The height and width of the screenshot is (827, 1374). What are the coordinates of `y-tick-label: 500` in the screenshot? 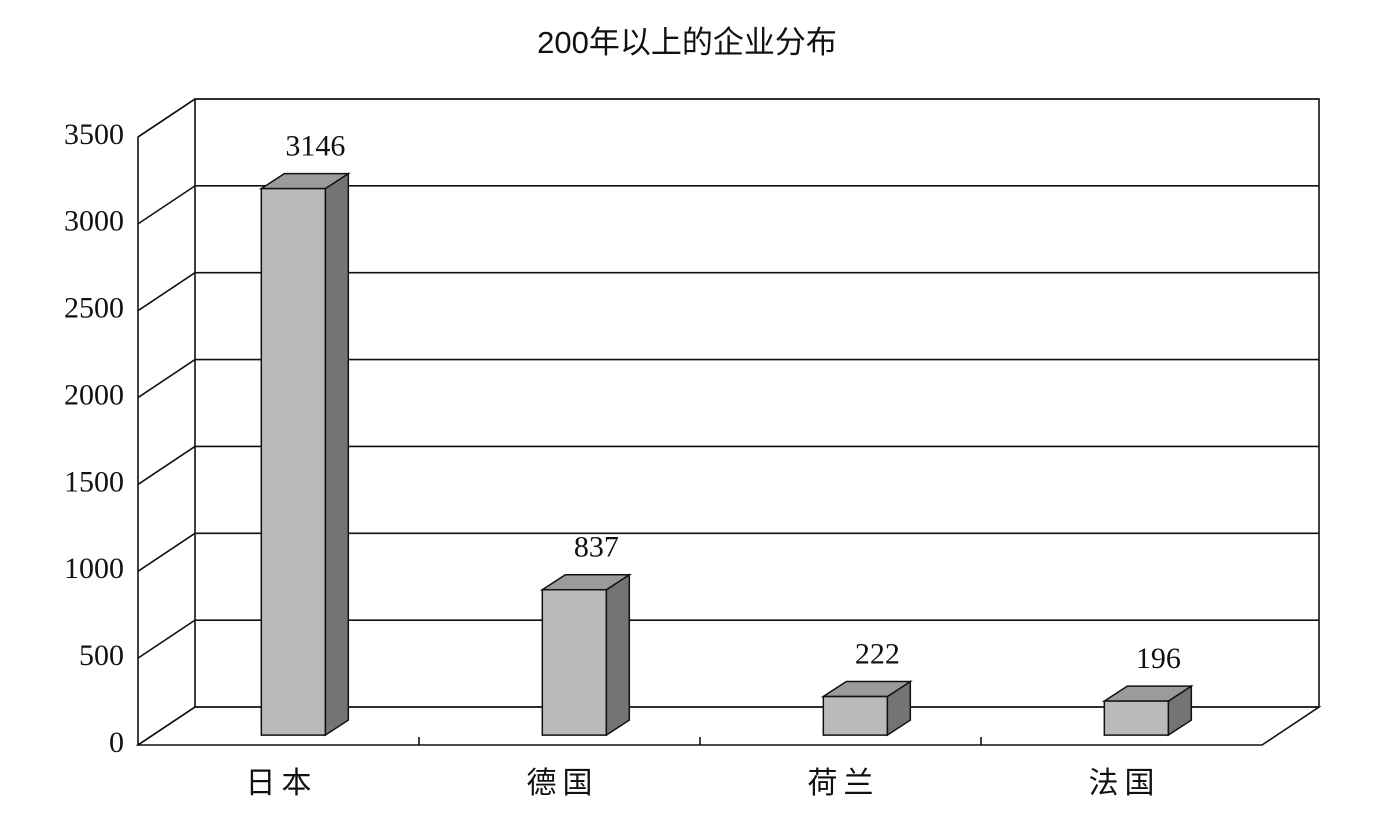 It's located at (101, 655).